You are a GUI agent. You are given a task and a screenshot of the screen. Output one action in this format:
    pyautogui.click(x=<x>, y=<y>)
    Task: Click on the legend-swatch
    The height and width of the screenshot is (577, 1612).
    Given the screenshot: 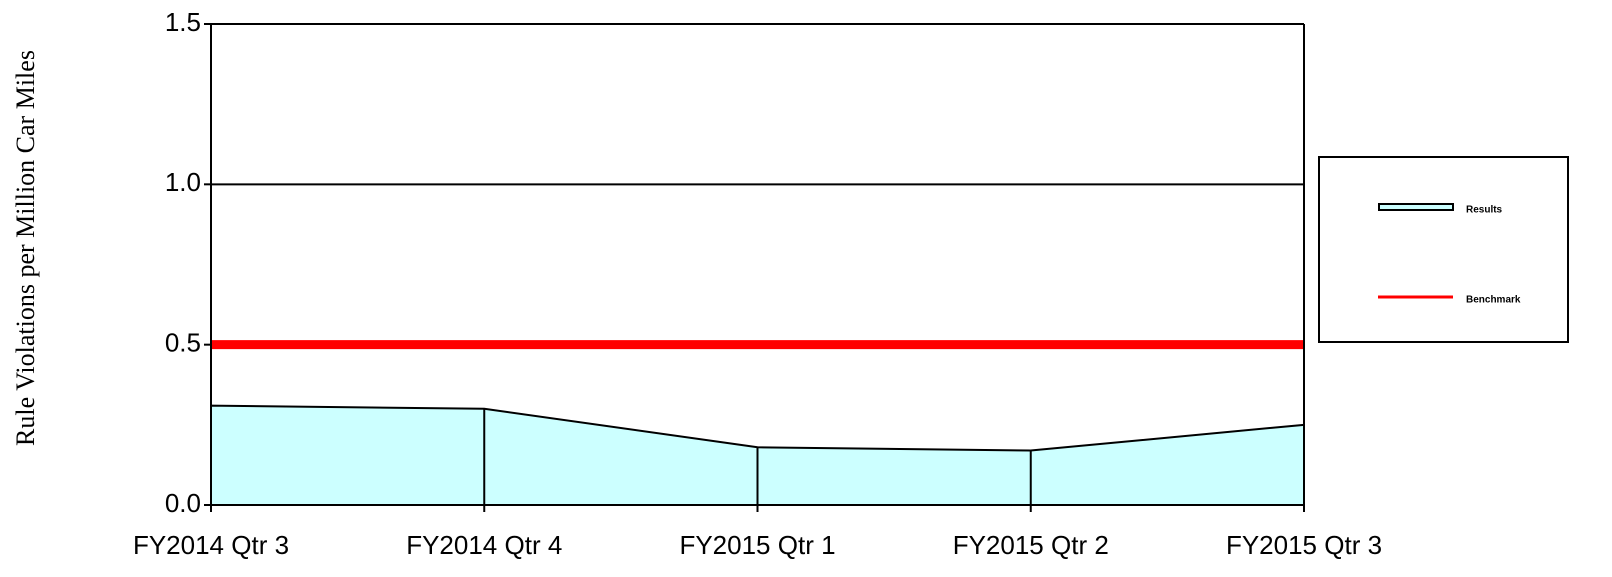 What is the action you would take?
    pyautogui.click(x=1416, y=207)
    